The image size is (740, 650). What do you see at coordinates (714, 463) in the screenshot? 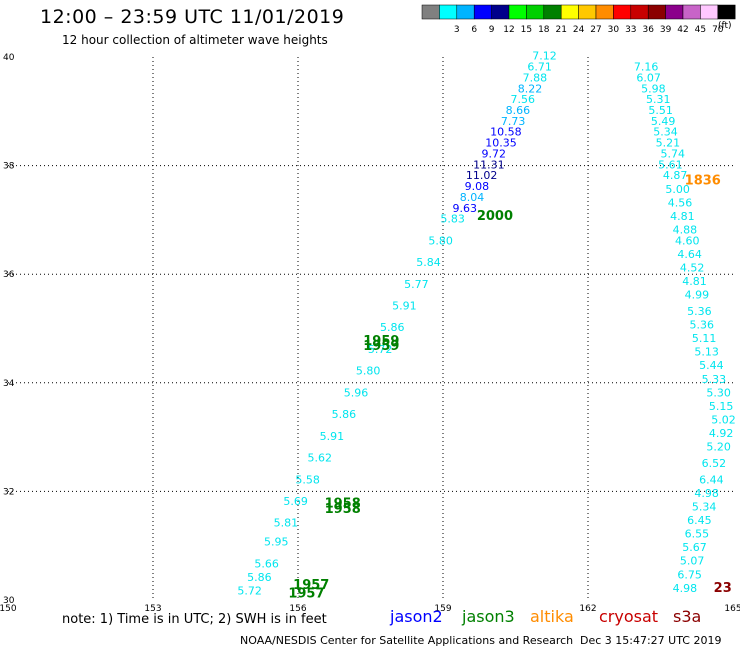
I see `wave-height-label: 6.52` at bounding box center [714, 463].